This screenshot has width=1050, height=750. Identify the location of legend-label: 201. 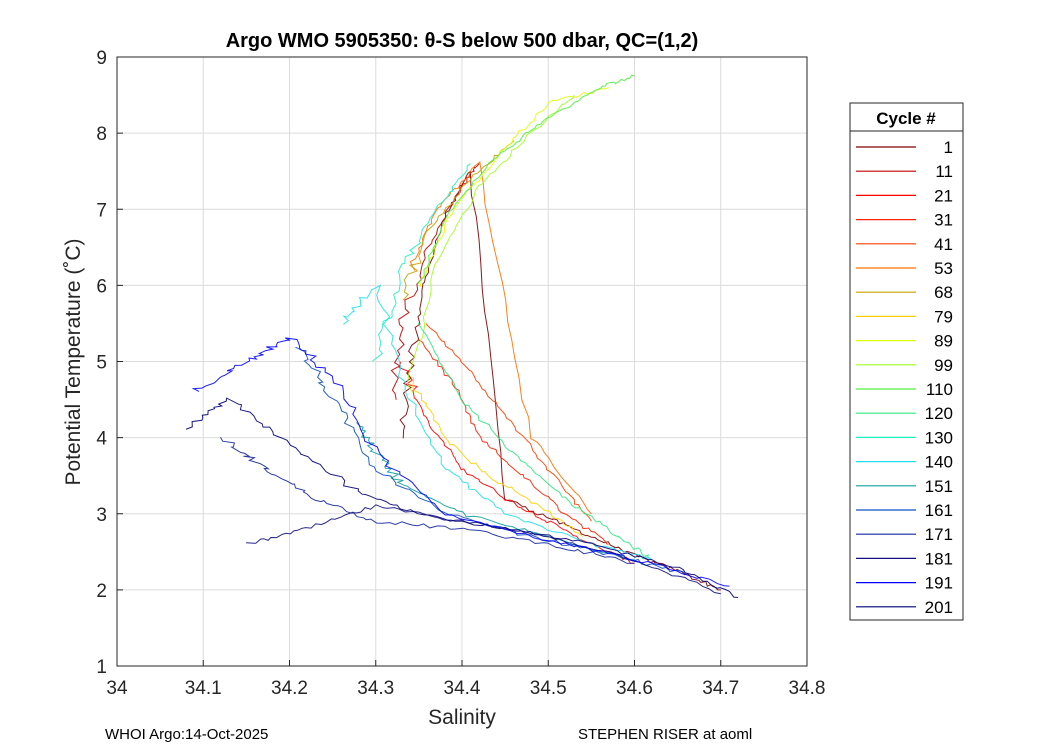
(939, 607).